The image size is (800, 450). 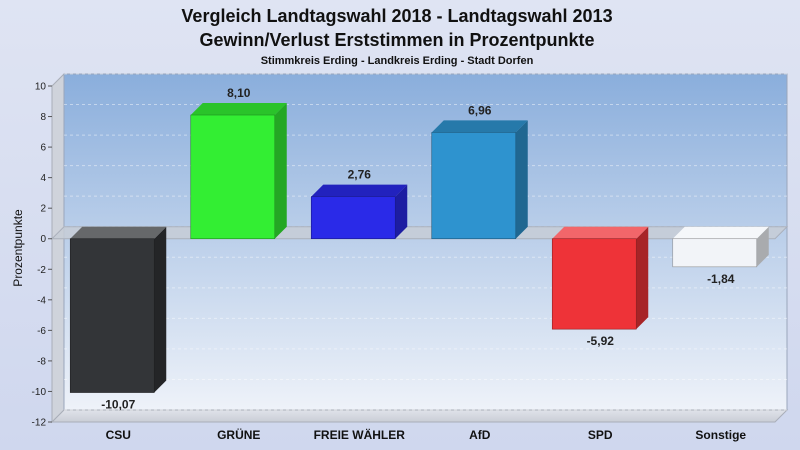 What do you see at coordinates (41, 331) in the screenshot?
I see `y-tick-label: -6` at bounding box center [41, 331].